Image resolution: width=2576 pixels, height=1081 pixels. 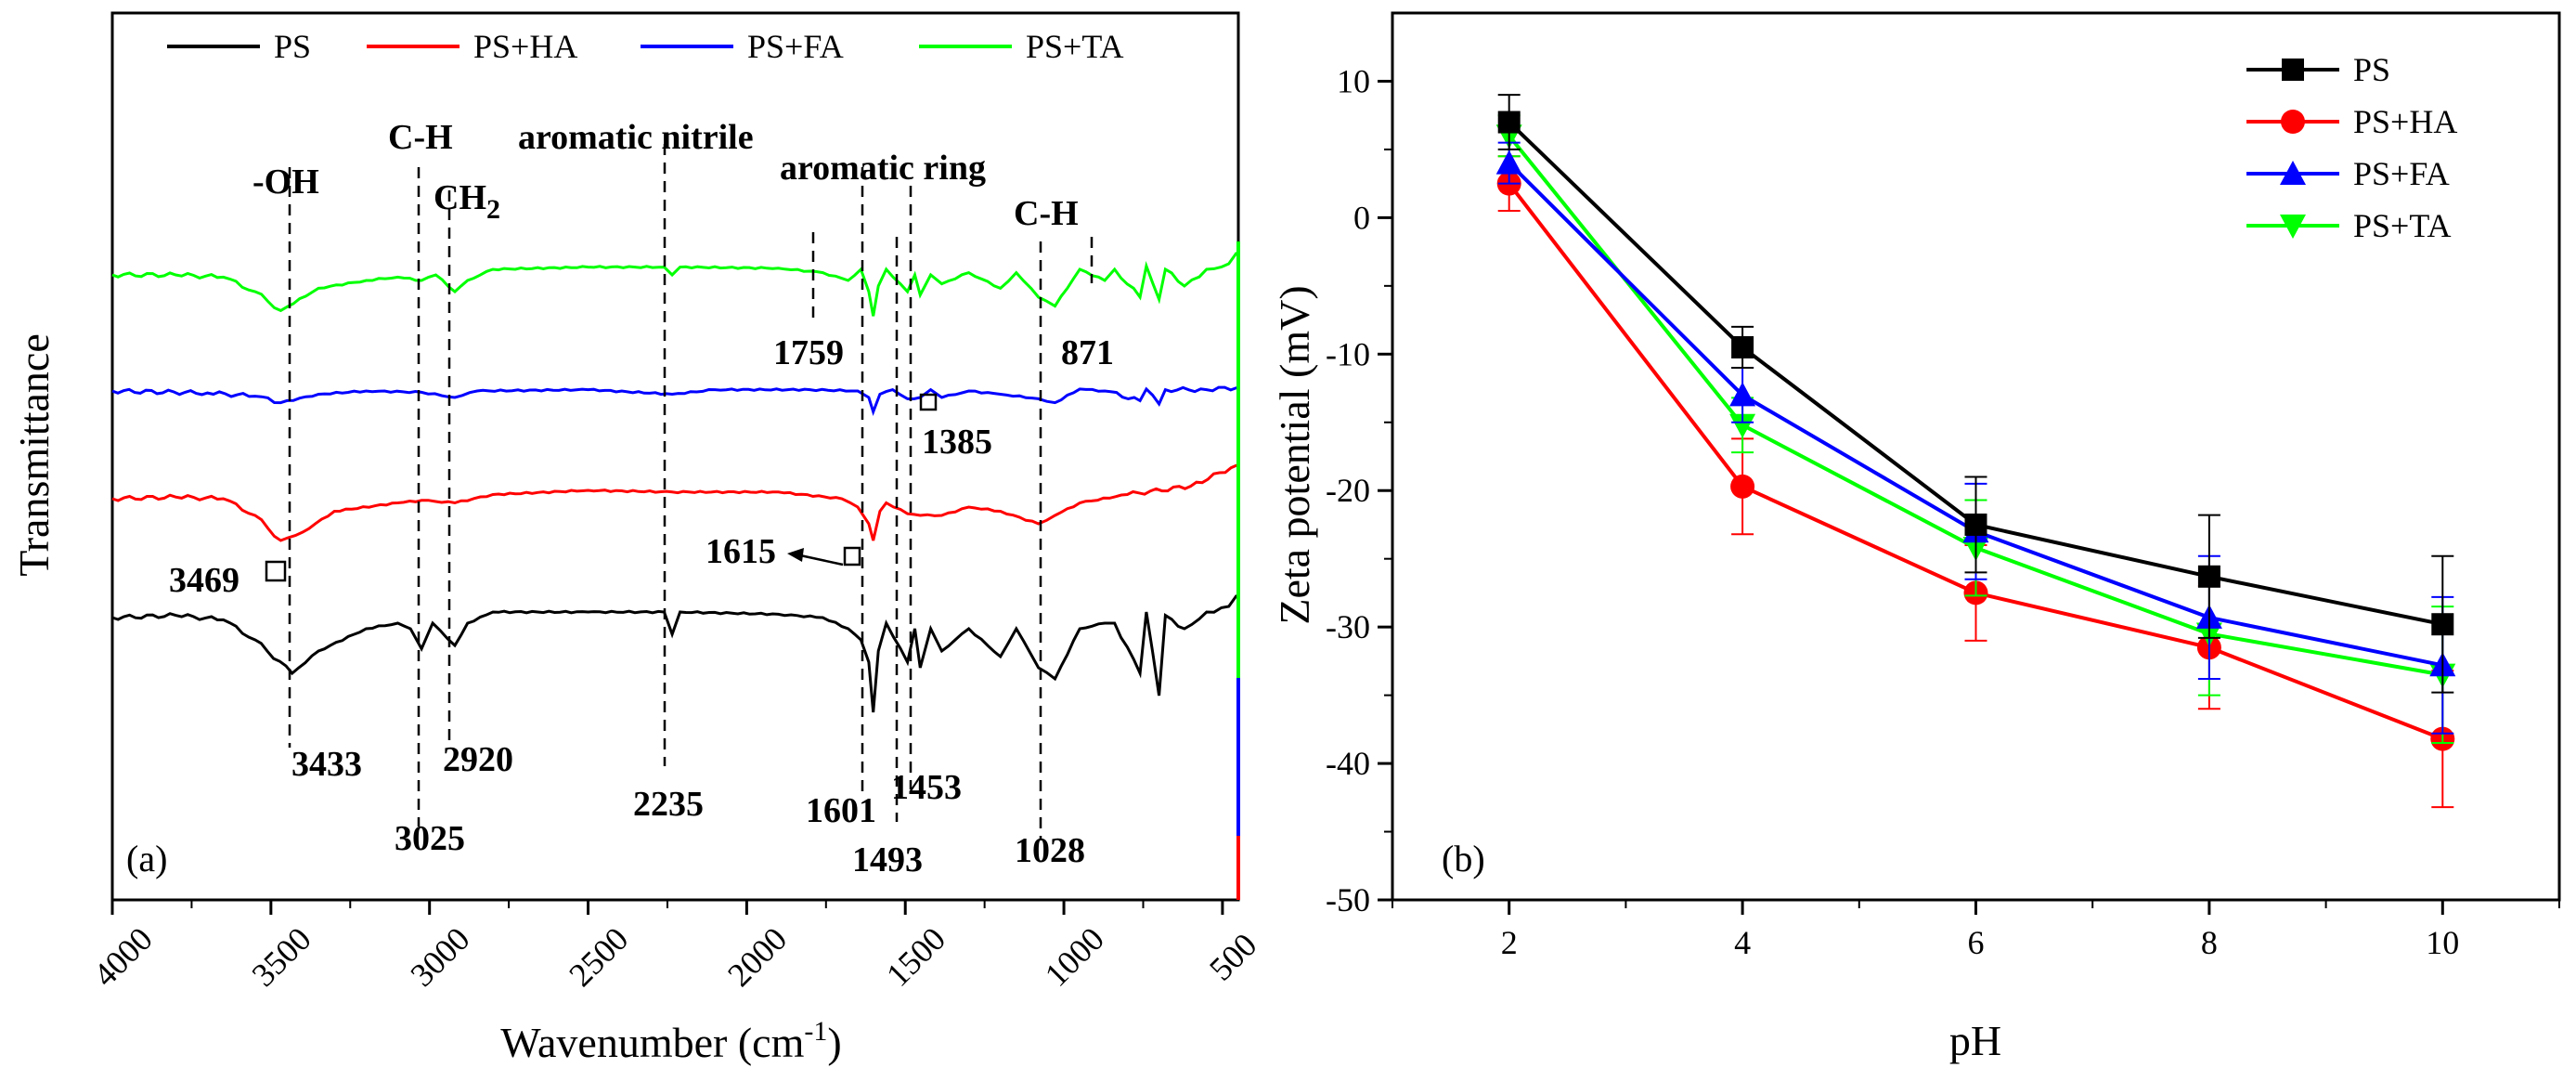 I want to click on ftir-x-tick-label: 2000, so click(x=757, y=957).